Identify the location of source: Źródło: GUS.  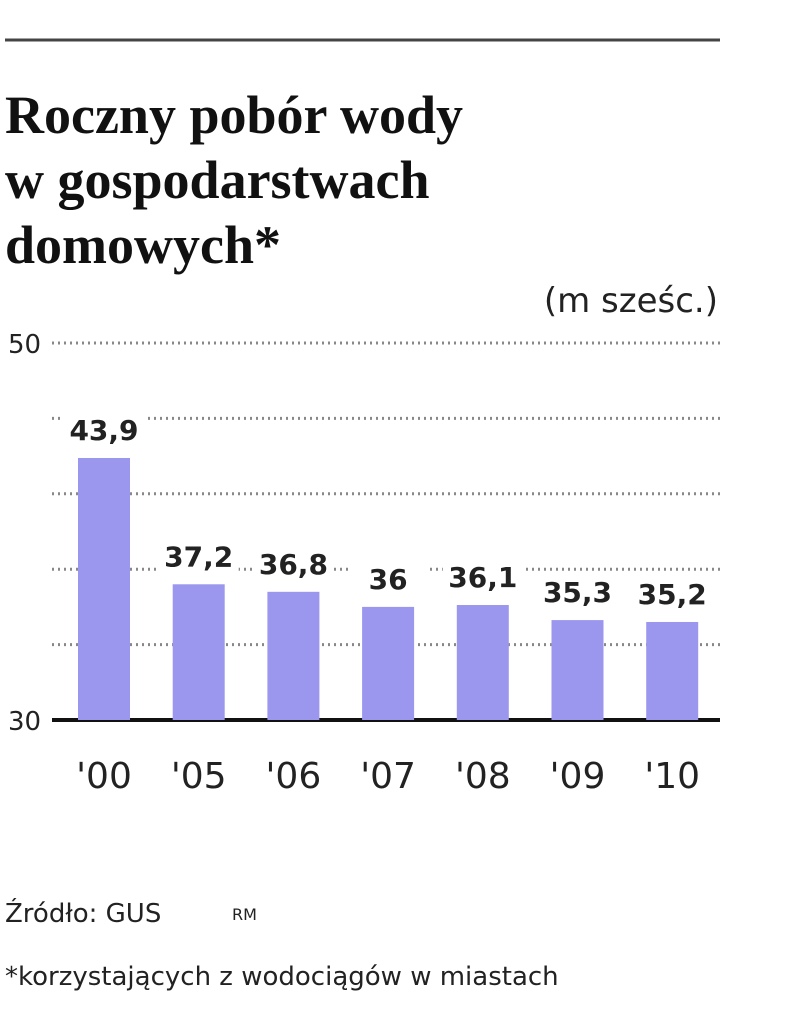
(83, 913).